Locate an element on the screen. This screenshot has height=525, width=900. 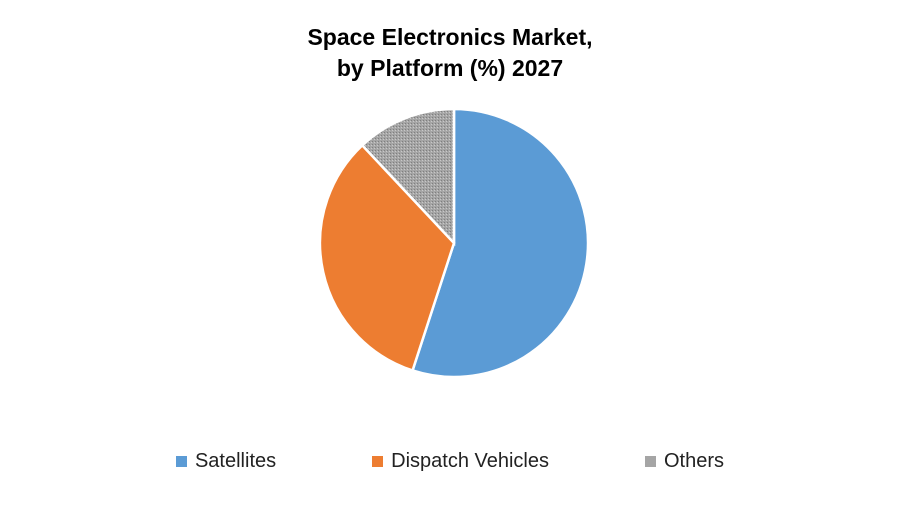
legend-item: Satellites is located at coordinates (226, 461).